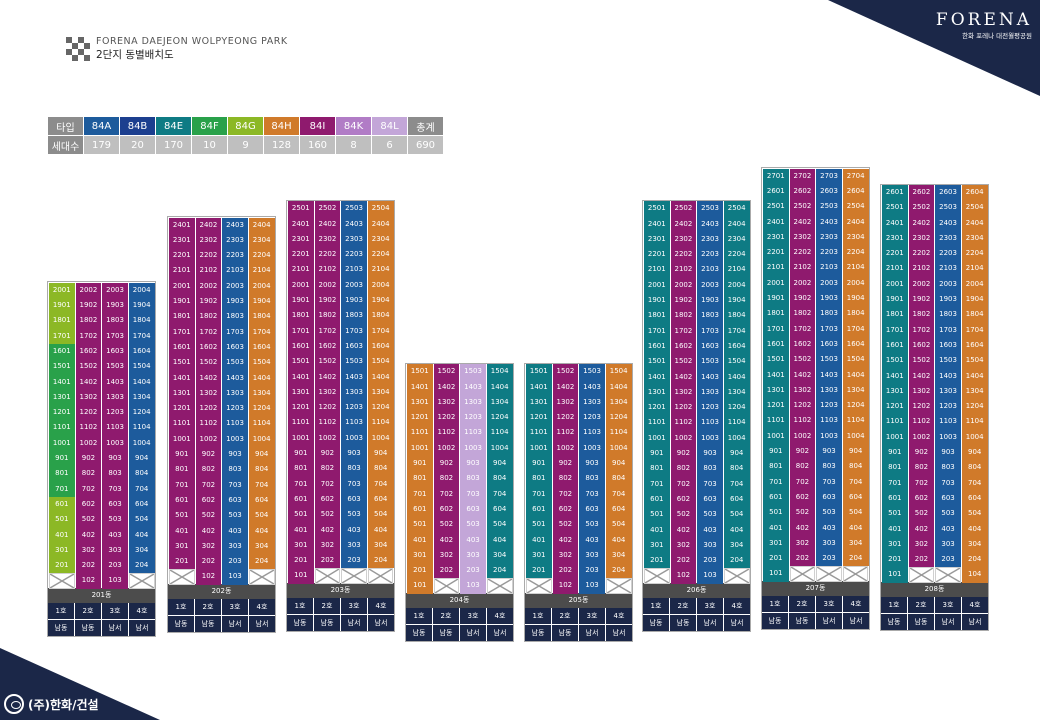 The width and height of the screenshot is (1040, 720). Describe the element at coordinates (173, 145) in the screenshot. I see `legend-count-84E: 170` at that location.